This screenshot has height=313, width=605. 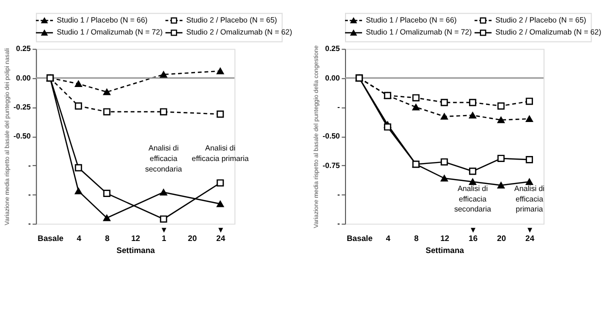 I want to click on y-tick-label: -0.75, so click(x=331, y=165).